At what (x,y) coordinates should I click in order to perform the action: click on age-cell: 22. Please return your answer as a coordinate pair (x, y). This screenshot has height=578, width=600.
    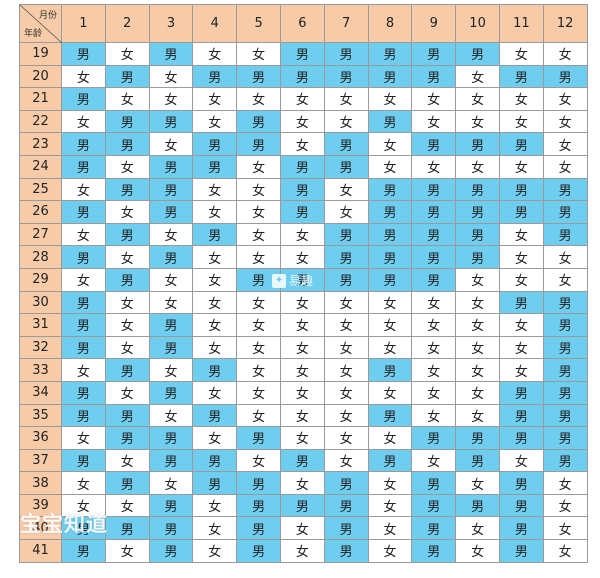
    Looking at the image, I should click on (40, 121).